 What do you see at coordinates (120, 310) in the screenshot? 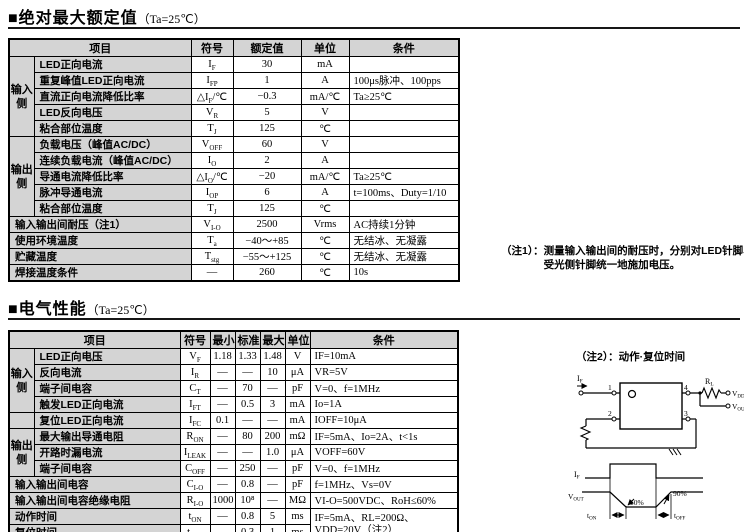
I see `section2-title-condition: （Ta=25℃）` at bounding box center [120, 310].